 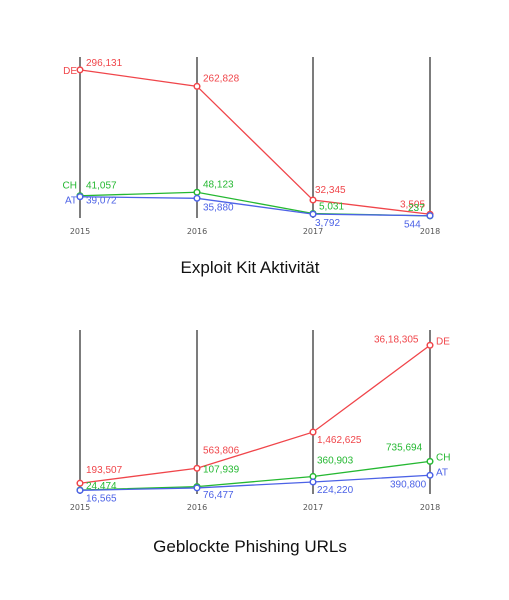 What do you see at coordinates (430, 461) in the screenshot?
I see `point-CH-2018` at bounding box center [430, 461].